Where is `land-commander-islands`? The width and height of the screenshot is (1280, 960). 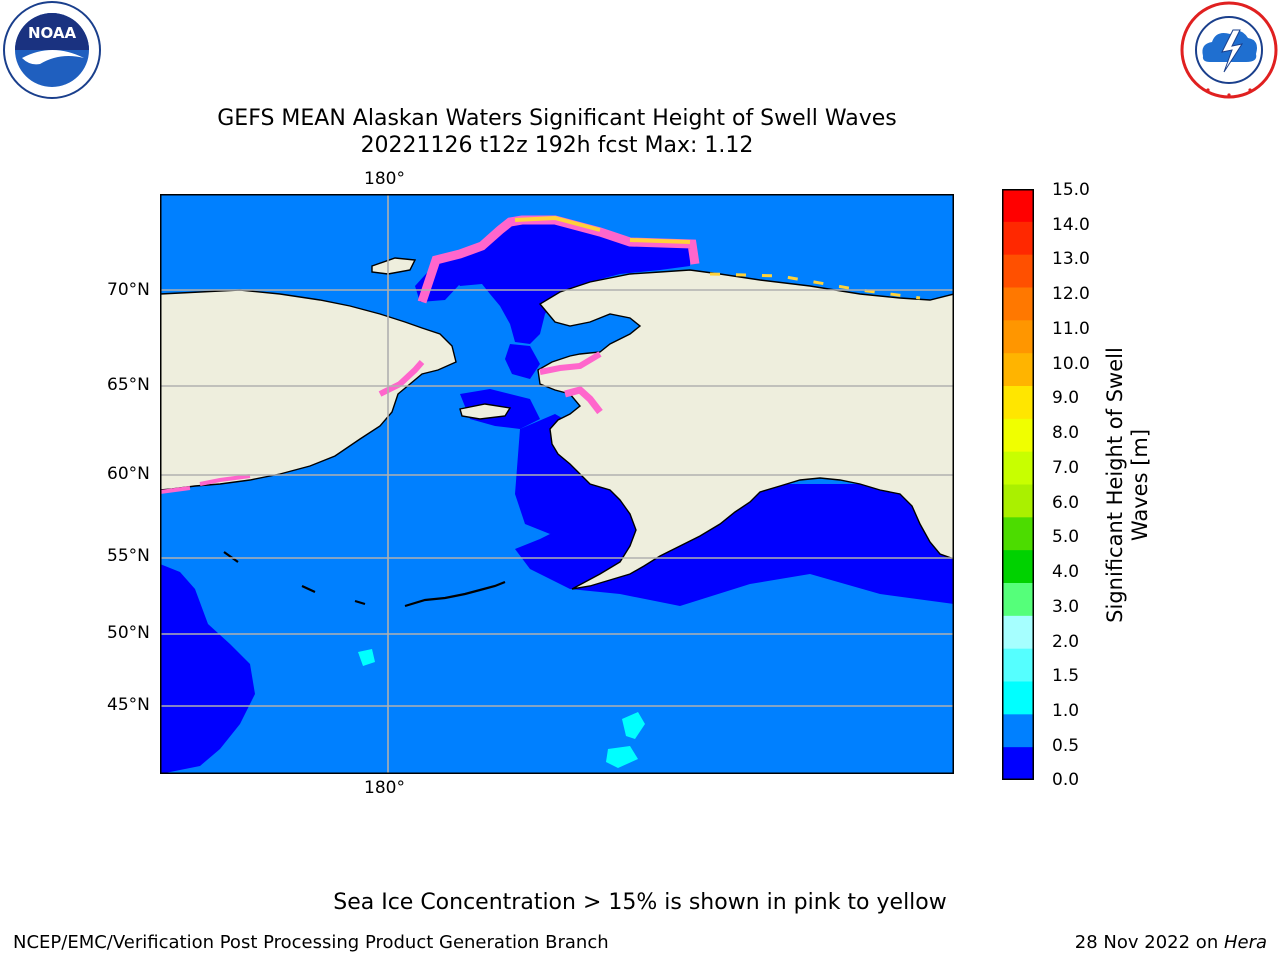
land-commander-islands is located at coordinates (294, 578).